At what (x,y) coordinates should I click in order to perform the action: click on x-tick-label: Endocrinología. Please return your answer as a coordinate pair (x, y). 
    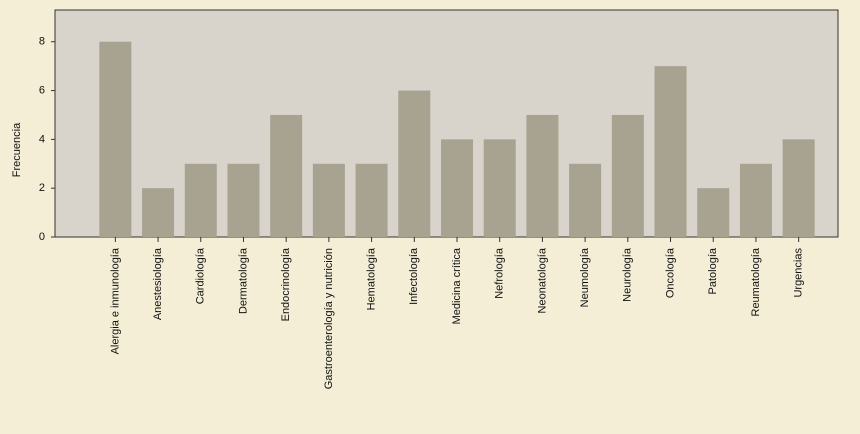
    Looking at the image, I should click on (286, 284).